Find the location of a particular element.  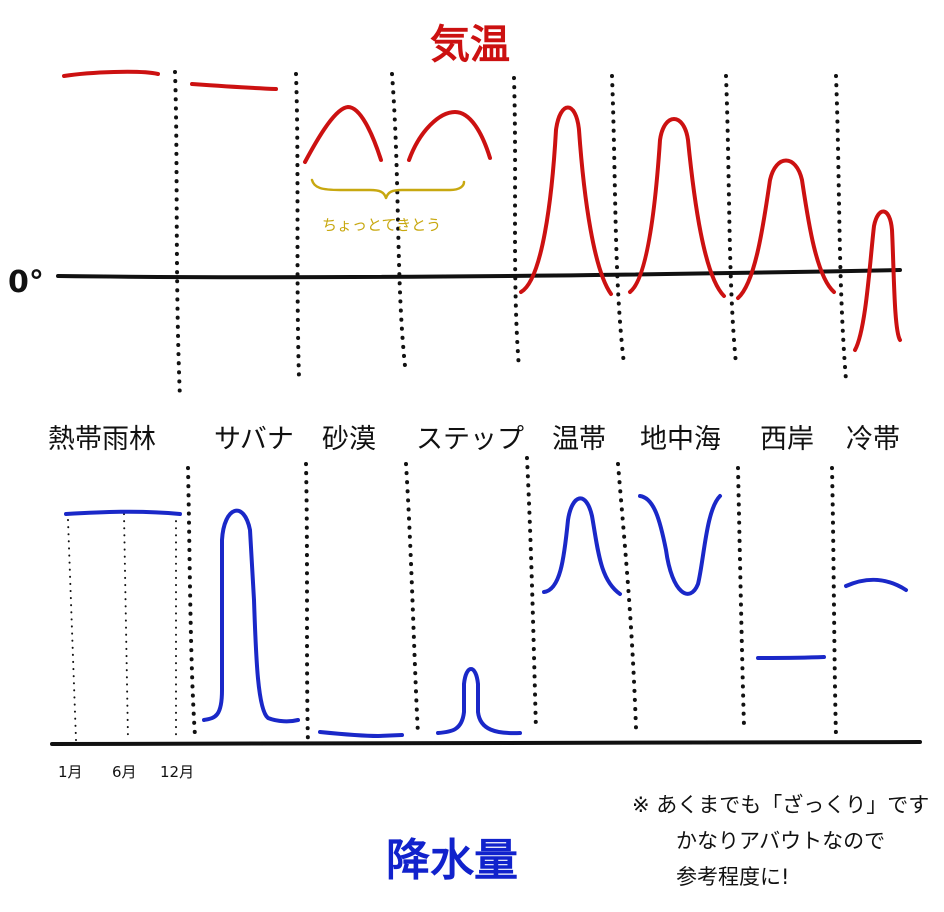

month-label-jun: 6月 is located at coordinates (124, 772).